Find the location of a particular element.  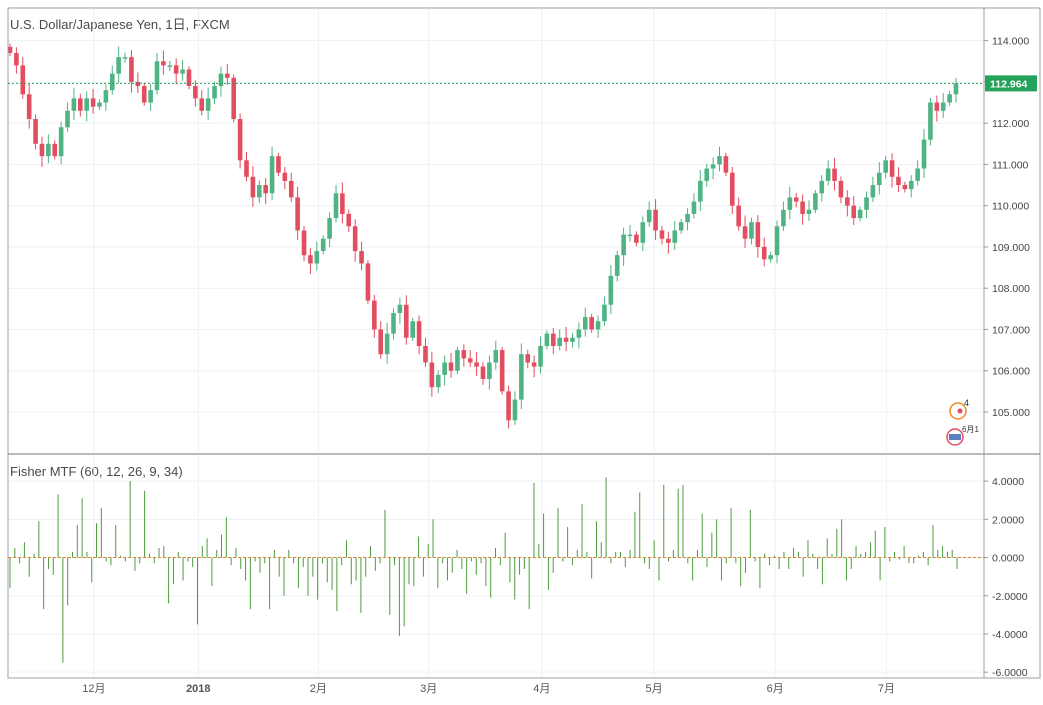

y-tick-label: 109.000 is located at coordinates (1011, 248).